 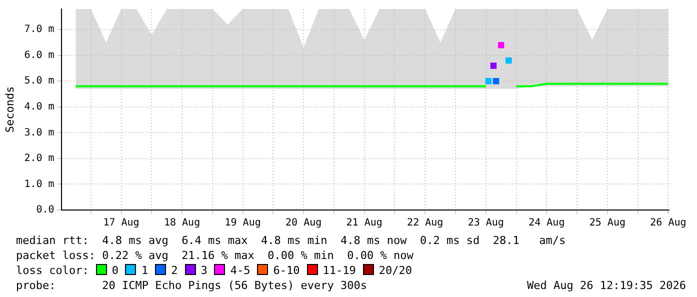 I want to click on text: probe: 20 ICMP Echo Pings (56 Bytes) every 300s, so click(x=191, y=285).